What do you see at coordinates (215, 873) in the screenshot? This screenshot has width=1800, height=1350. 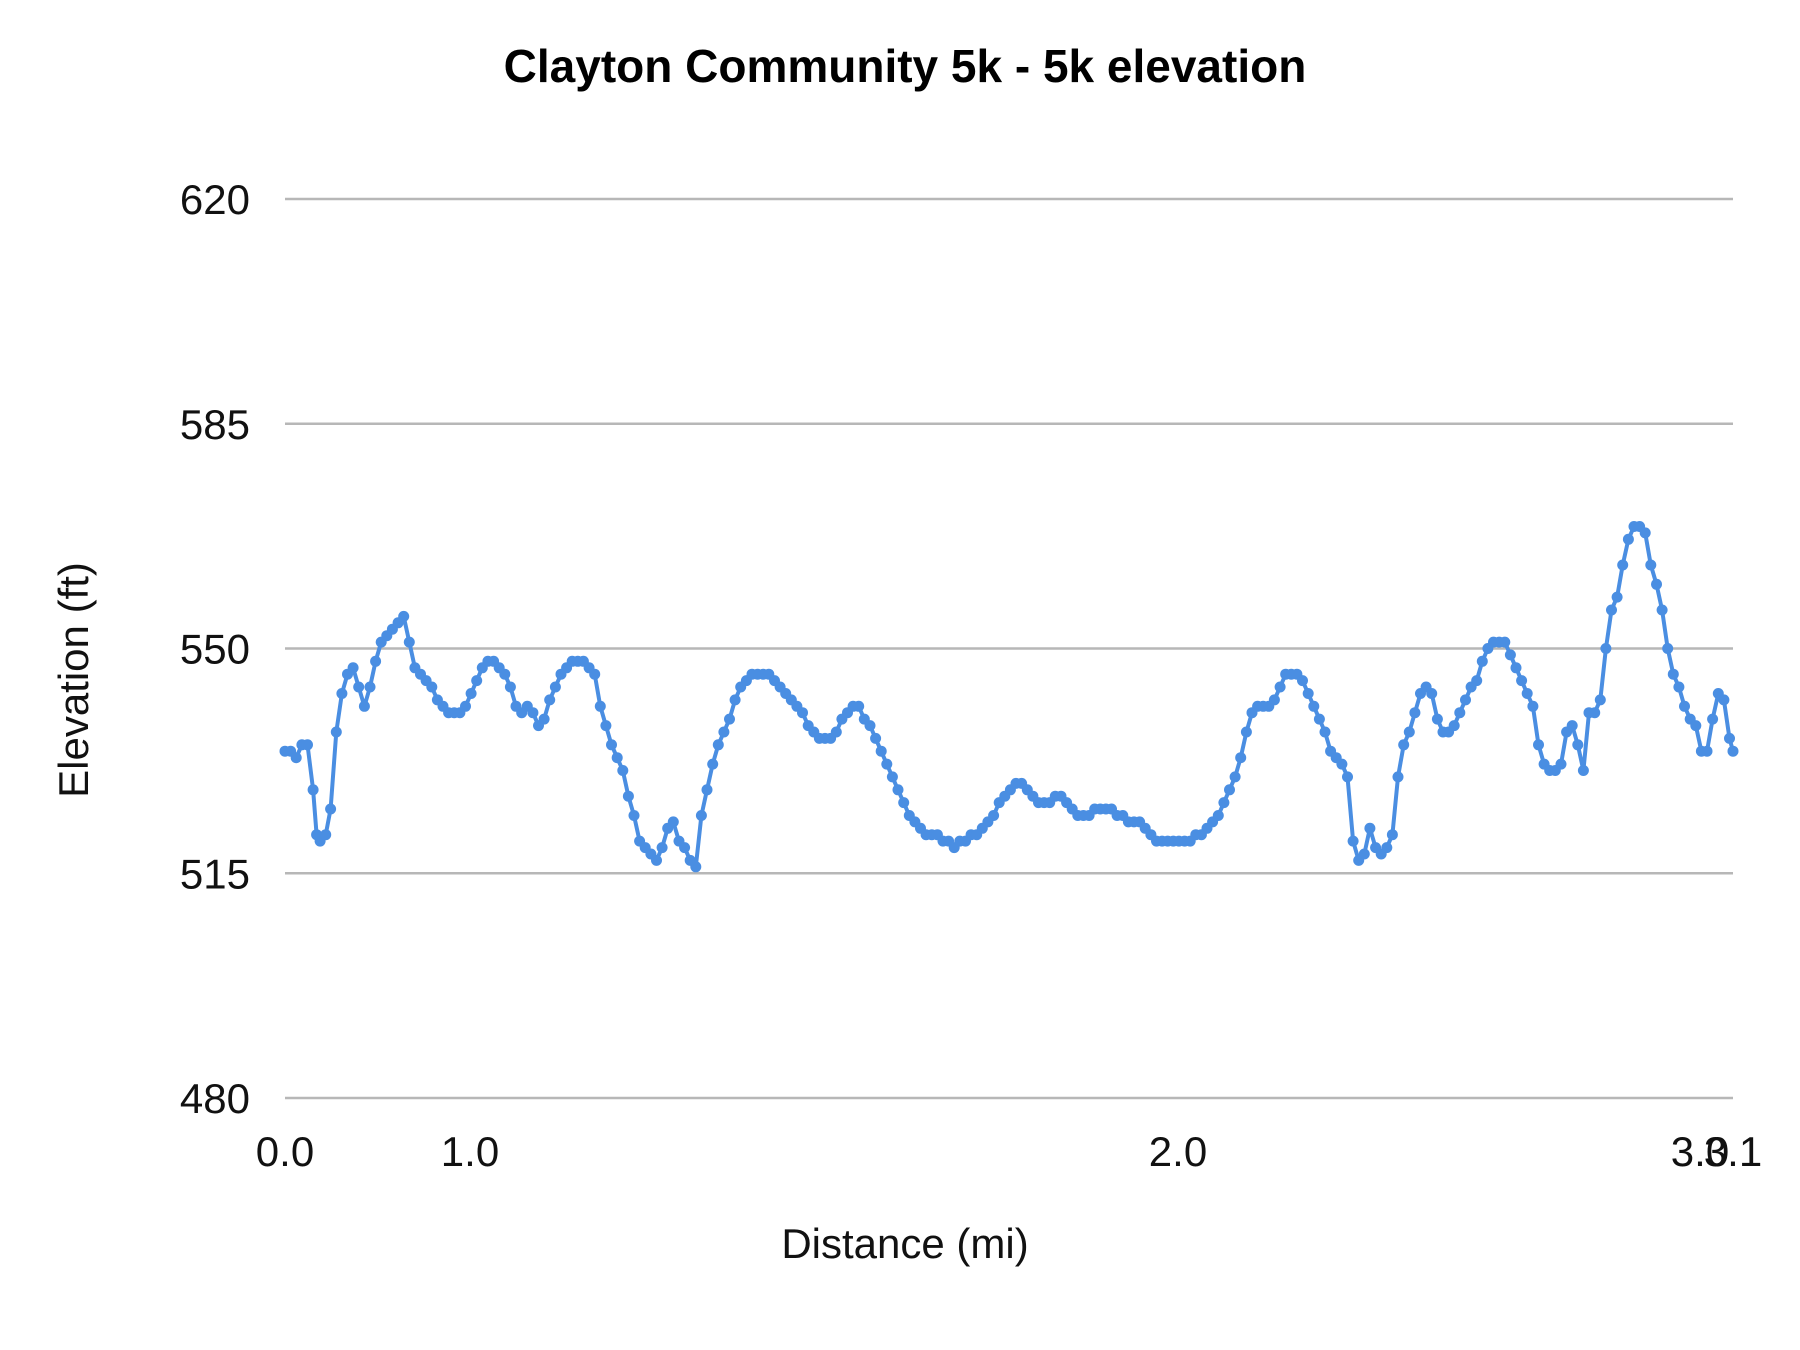 I see `y-tick-label: 515` at bounding box center [215, 873].